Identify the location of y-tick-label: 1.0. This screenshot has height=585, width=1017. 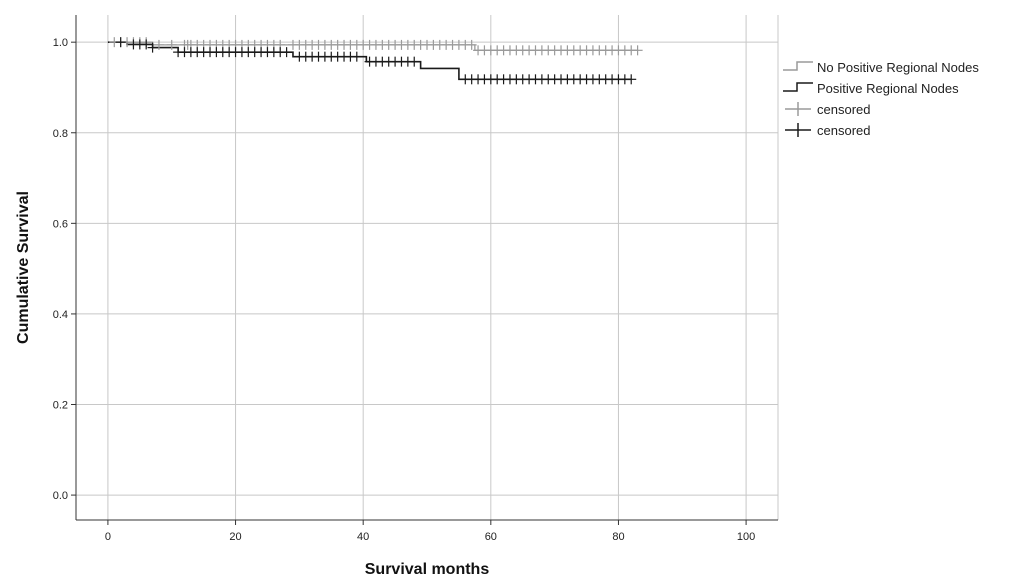
(60, 43).